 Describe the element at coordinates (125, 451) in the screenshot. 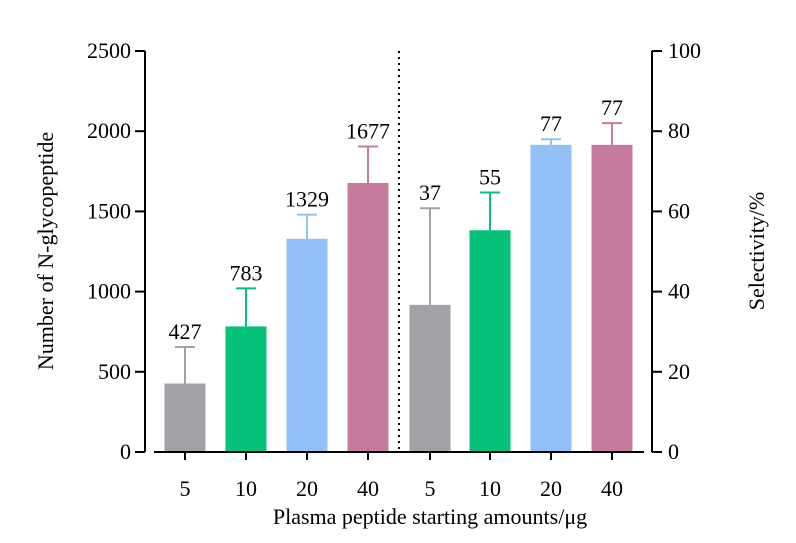

I see `y-tick-label: 0` at that location.